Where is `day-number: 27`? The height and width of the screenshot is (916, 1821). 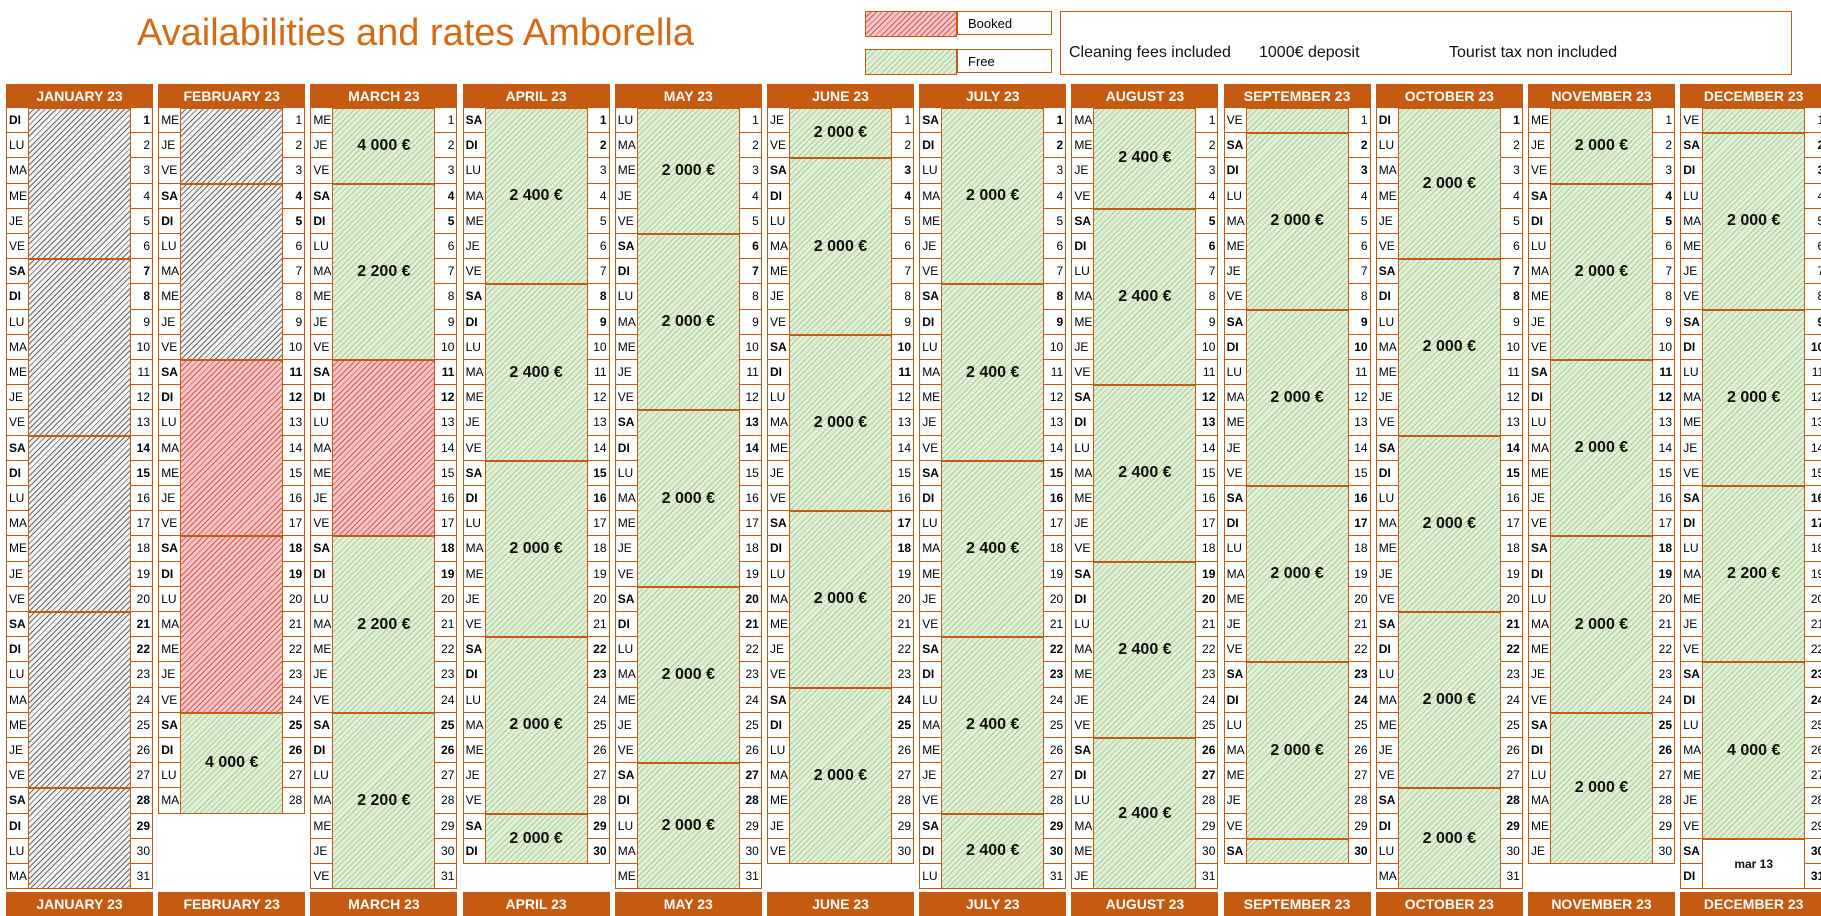
day-number: 27 is located at coordinates (1055, 775).